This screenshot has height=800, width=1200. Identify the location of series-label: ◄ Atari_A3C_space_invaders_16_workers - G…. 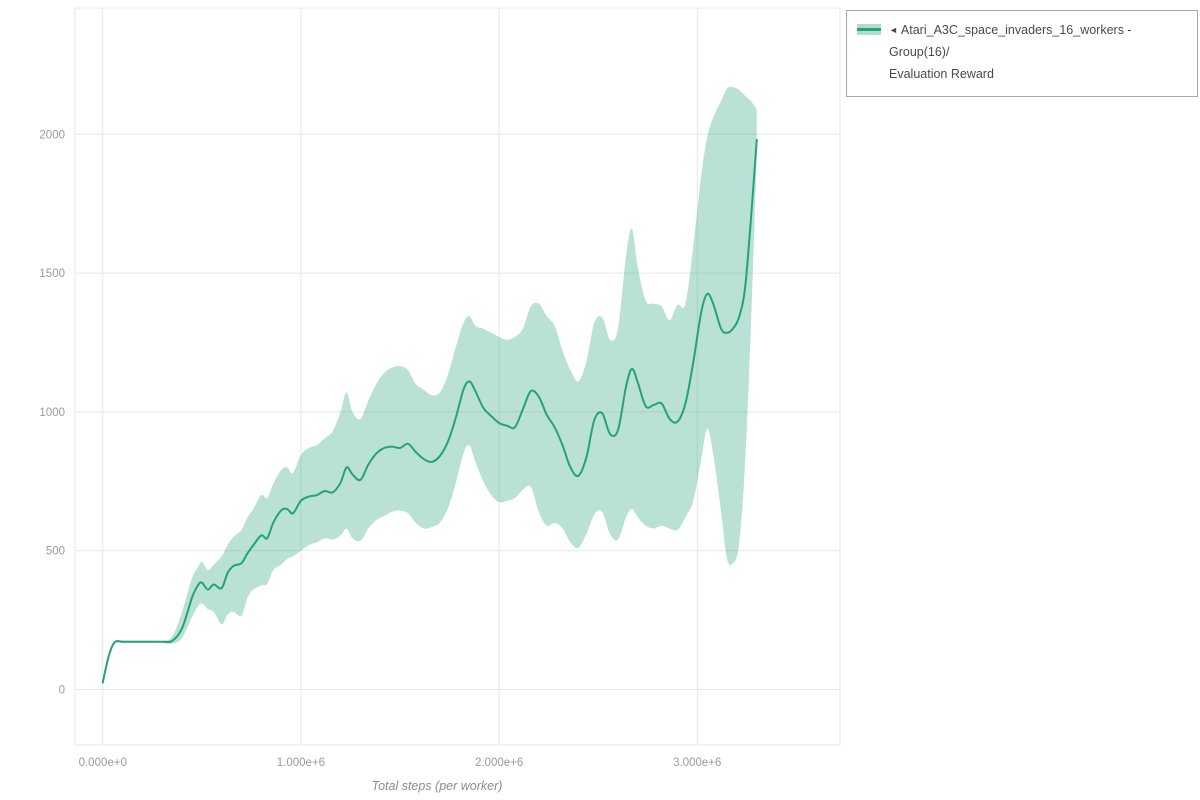
(1038, 53).